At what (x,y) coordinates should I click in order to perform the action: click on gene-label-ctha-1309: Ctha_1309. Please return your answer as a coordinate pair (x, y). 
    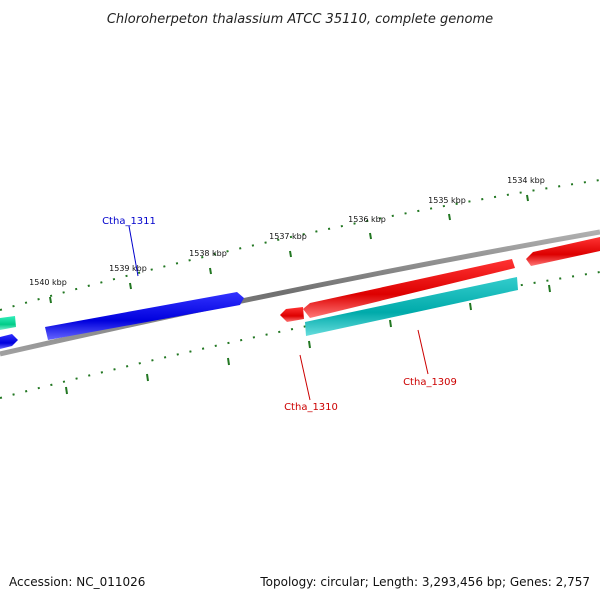
    Looking at the image, I should click on (430, 358).